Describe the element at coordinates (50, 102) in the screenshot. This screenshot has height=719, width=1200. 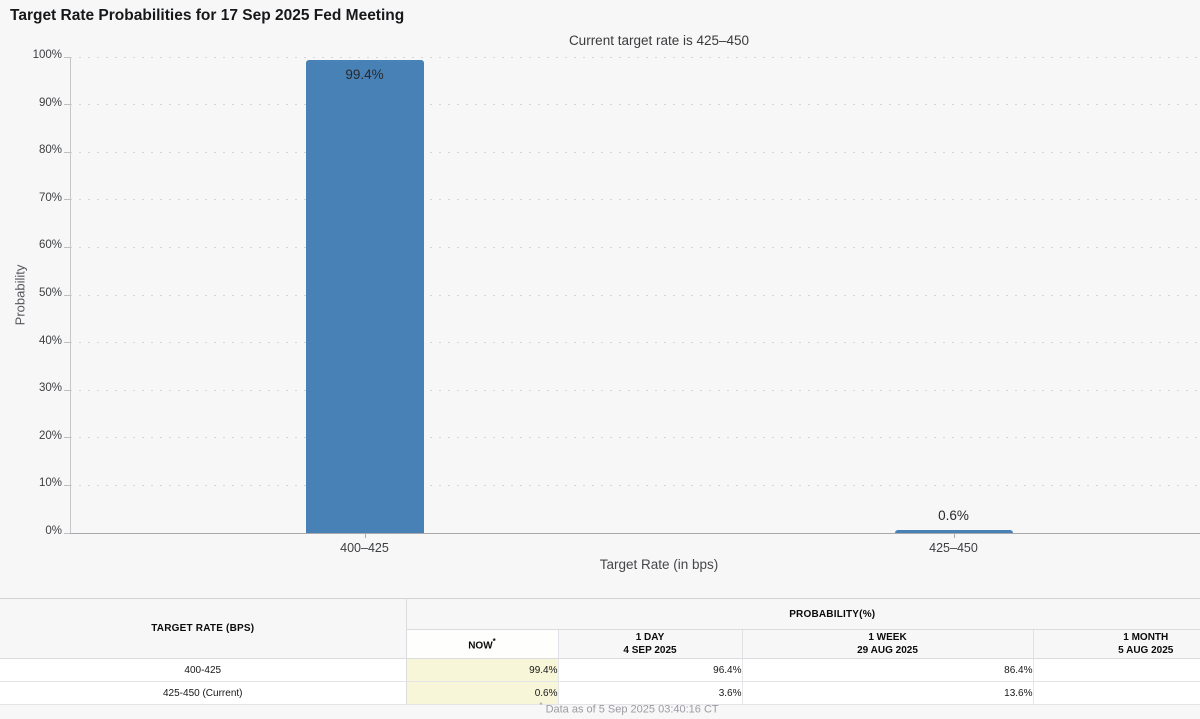
I see `y-tick-label: 90%` at that location.